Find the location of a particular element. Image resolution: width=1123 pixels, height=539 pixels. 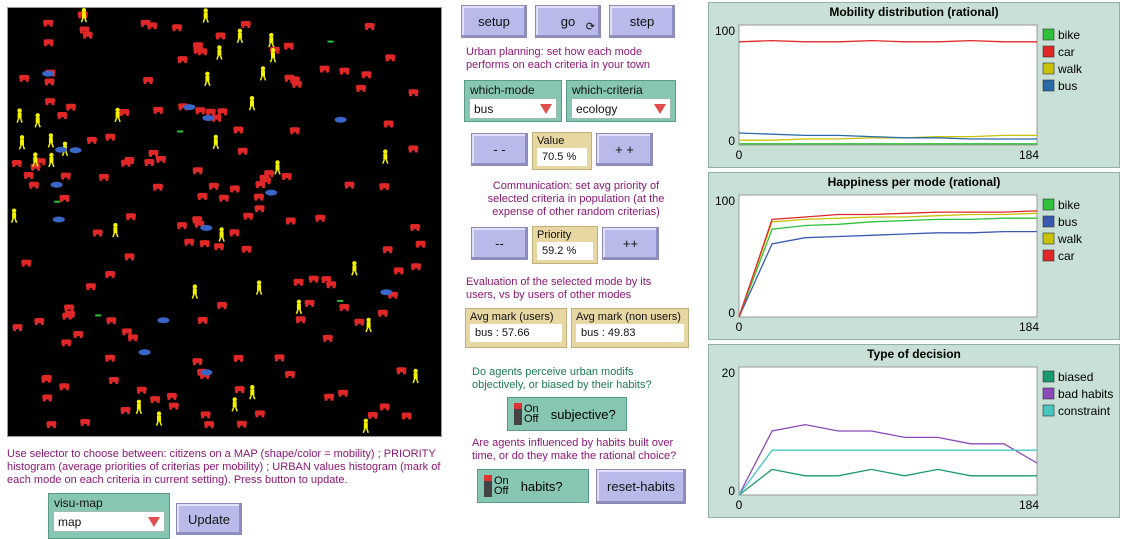

priority-label: Priority is located at coordinates (554, 235).